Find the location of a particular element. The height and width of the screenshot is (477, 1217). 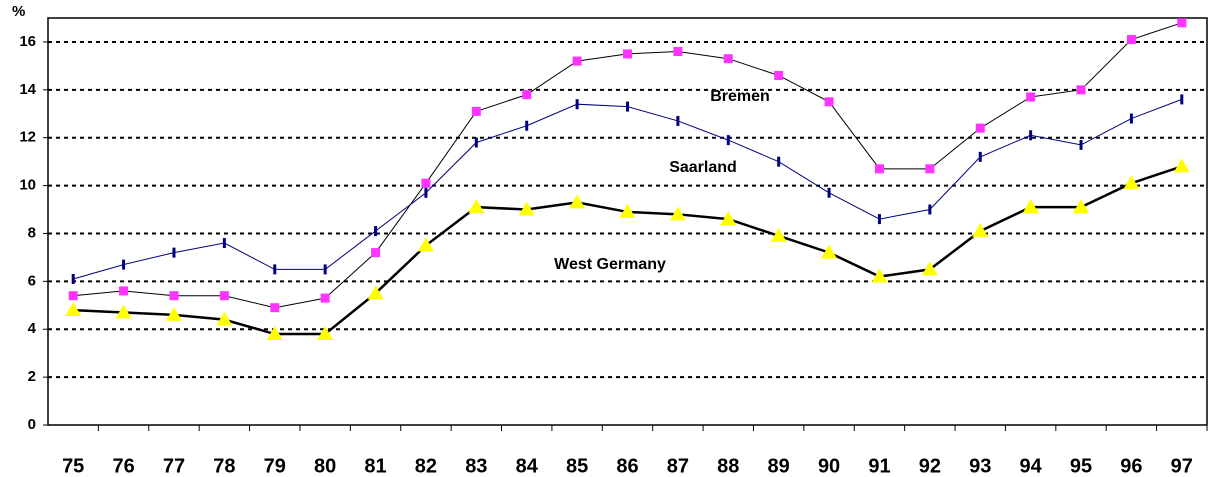

x-tick-label: 93 is located at coordinates (980, 466).